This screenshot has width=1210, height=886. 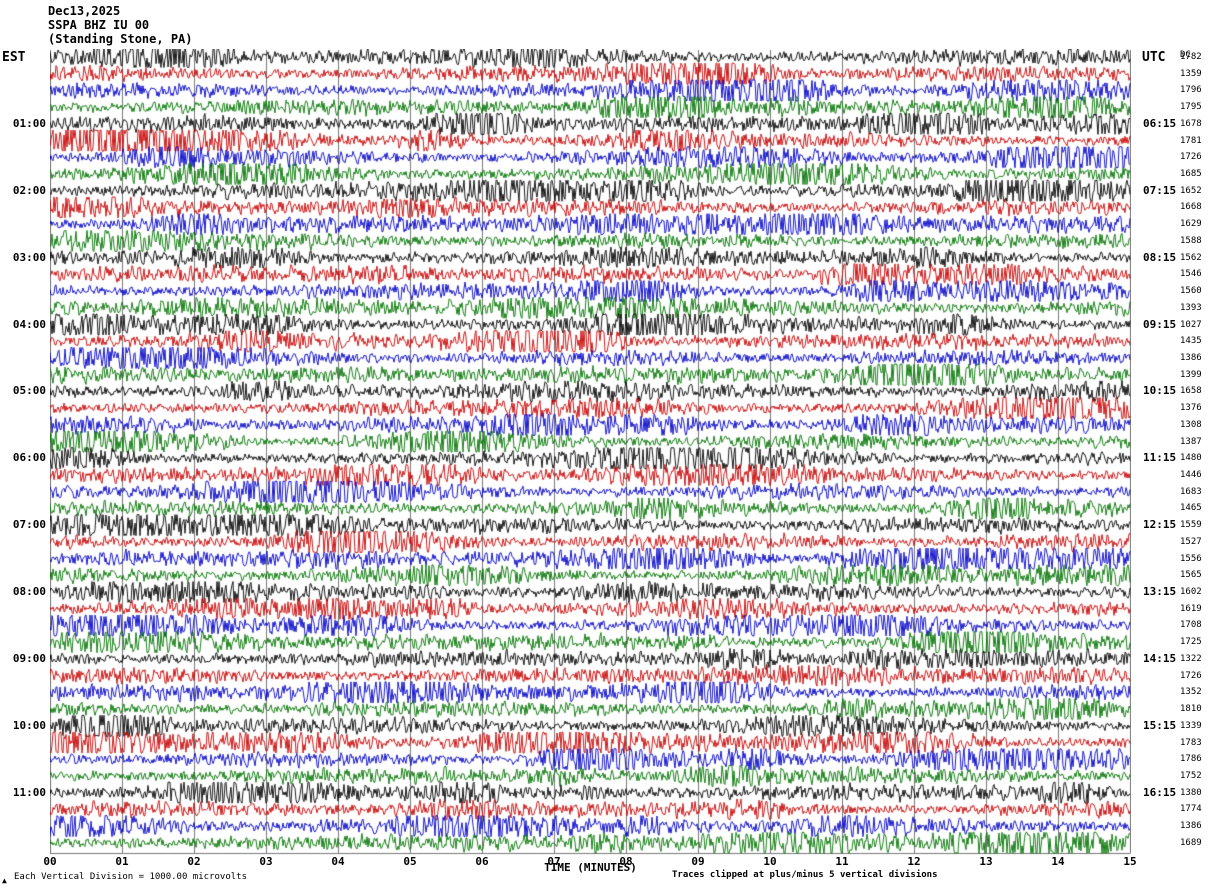 What do you see at coordinates (1191, 525) in the screenshot?
I see `row-dc-value: 1559` at bounding box center [1191, 525].